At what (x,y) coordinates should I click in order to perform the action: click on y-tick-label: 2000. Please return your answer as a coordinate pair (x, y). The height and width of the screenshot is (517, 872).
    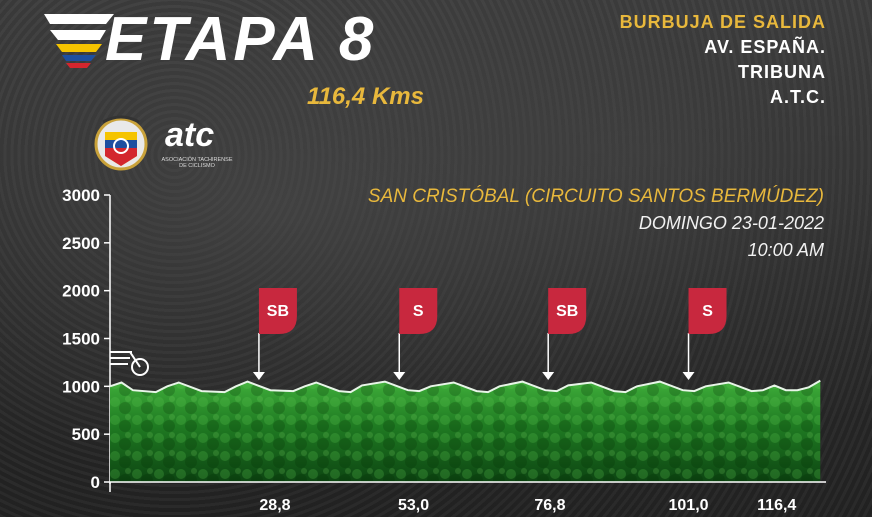
    Looking at the image, I should click on (81, 291).